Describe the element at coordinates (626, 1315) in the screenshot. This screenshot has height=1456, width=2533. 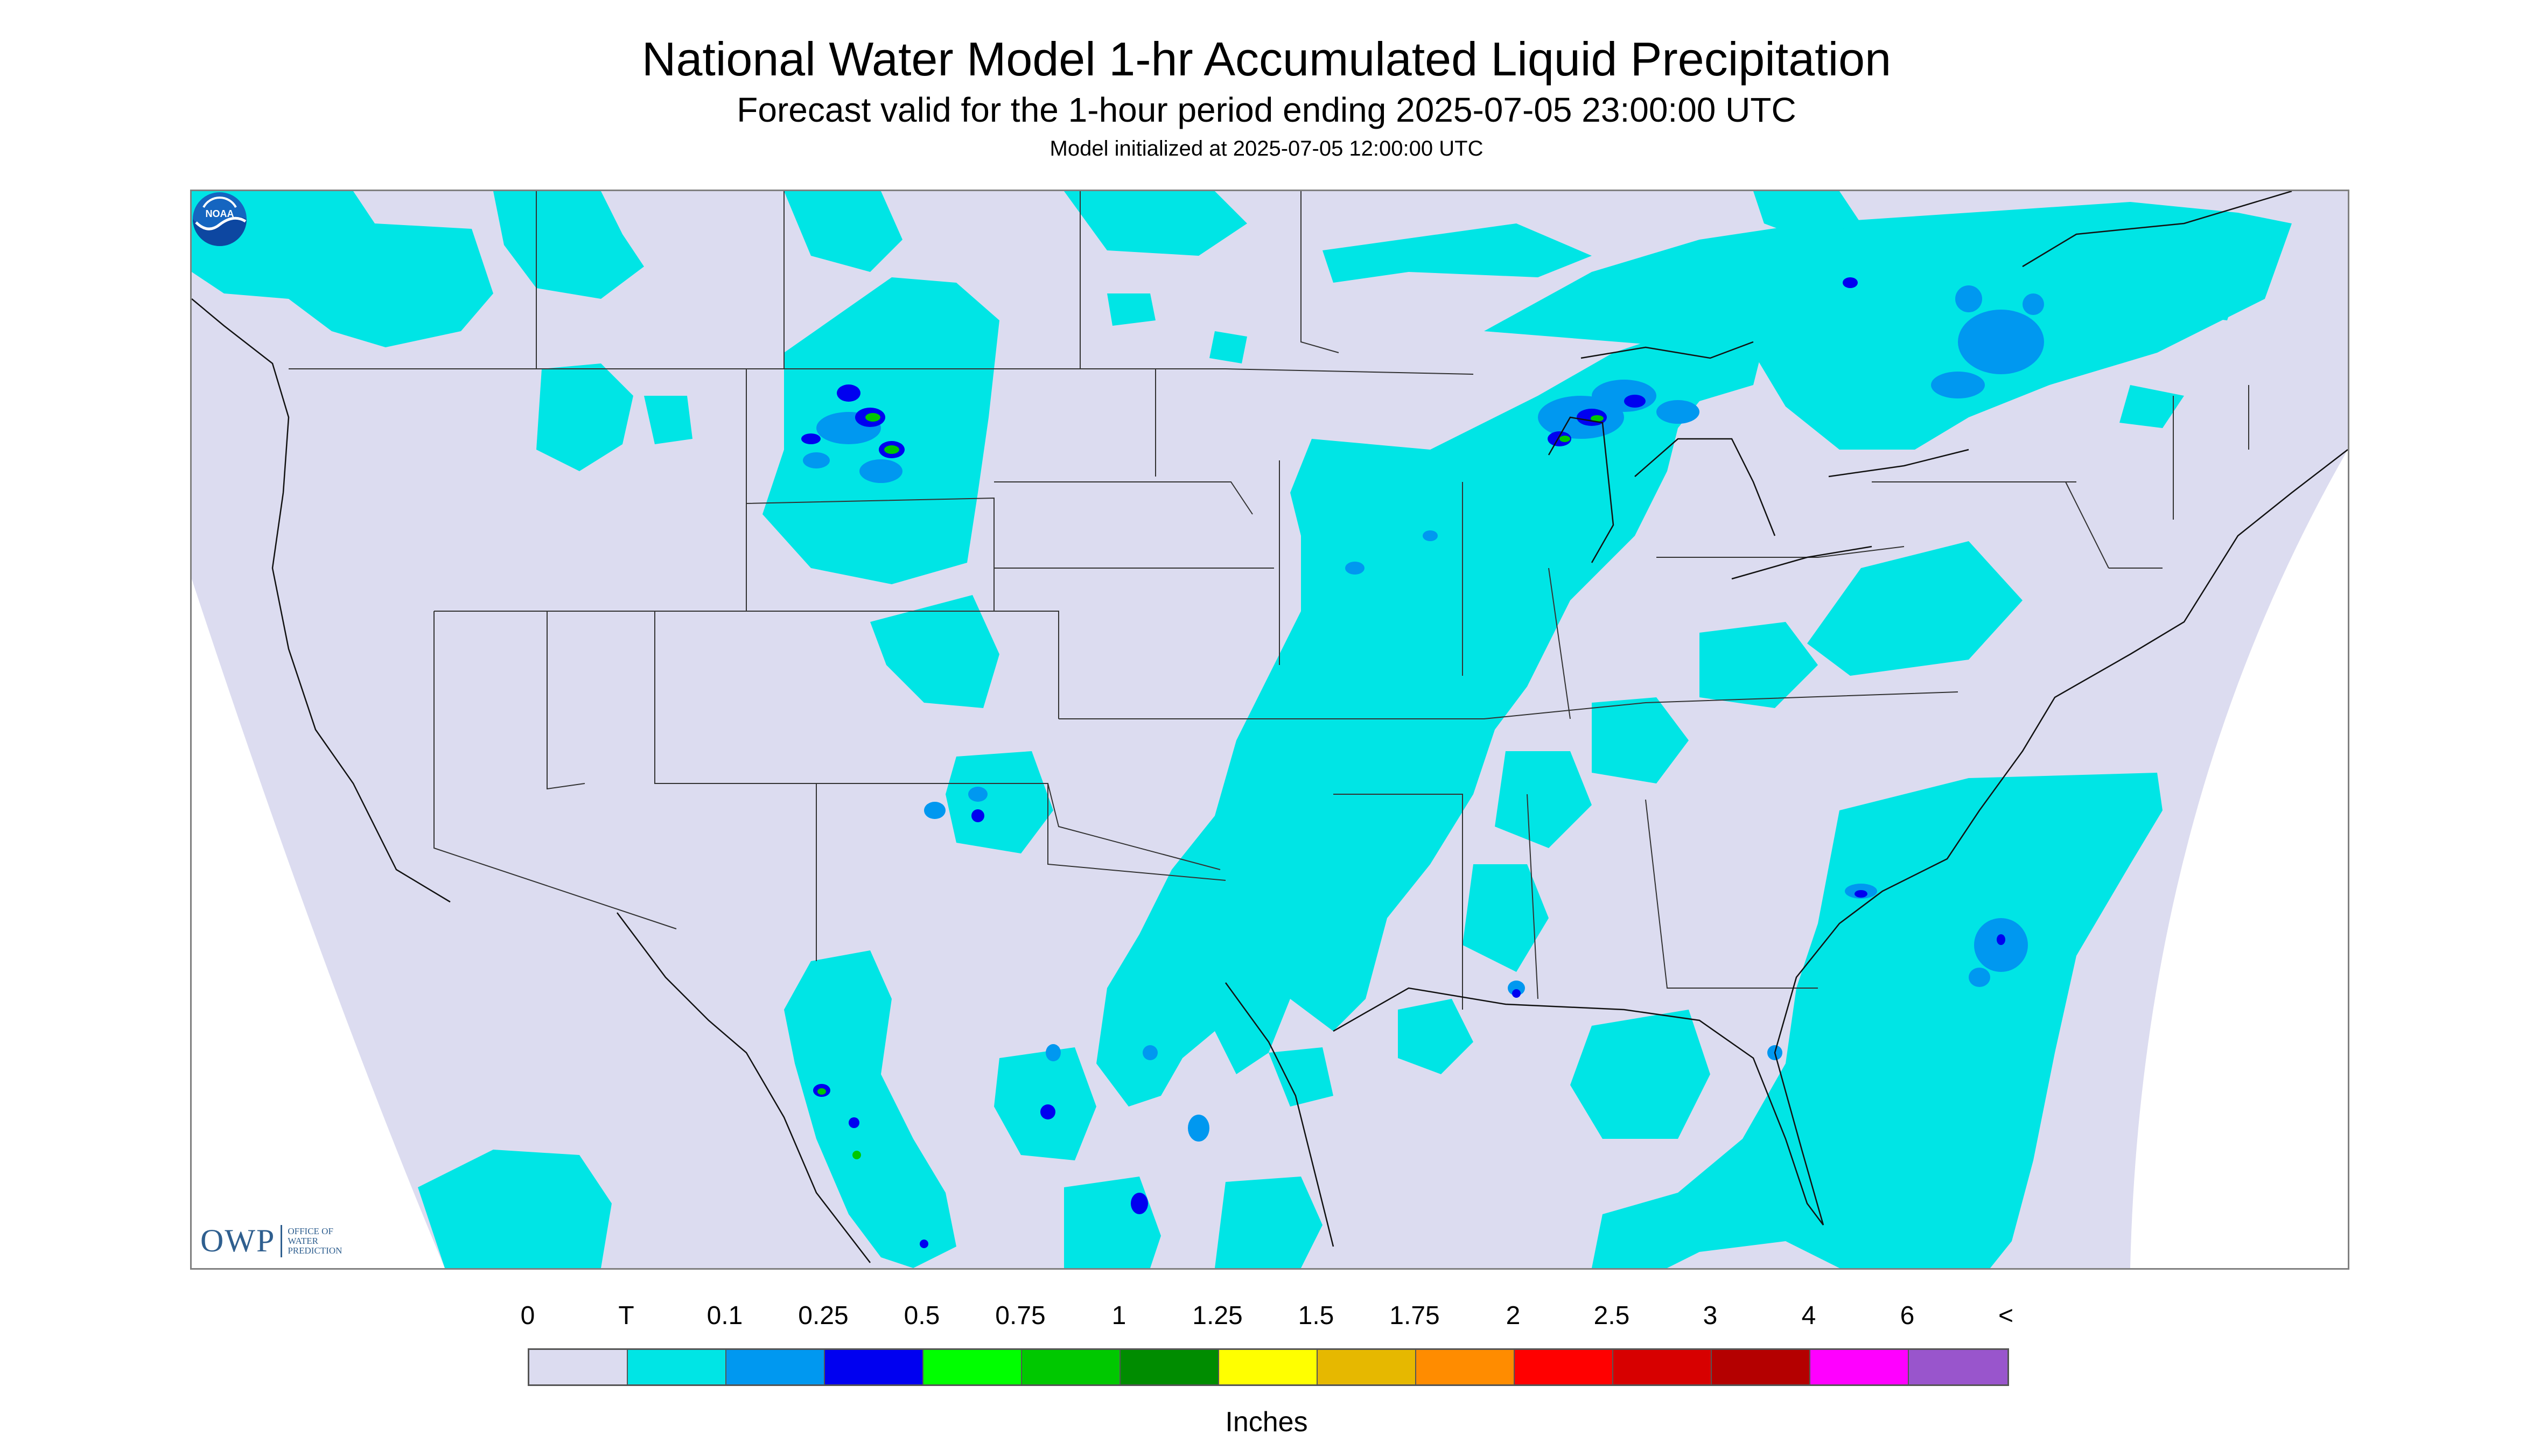
I see `legend-tick: T` at that location.